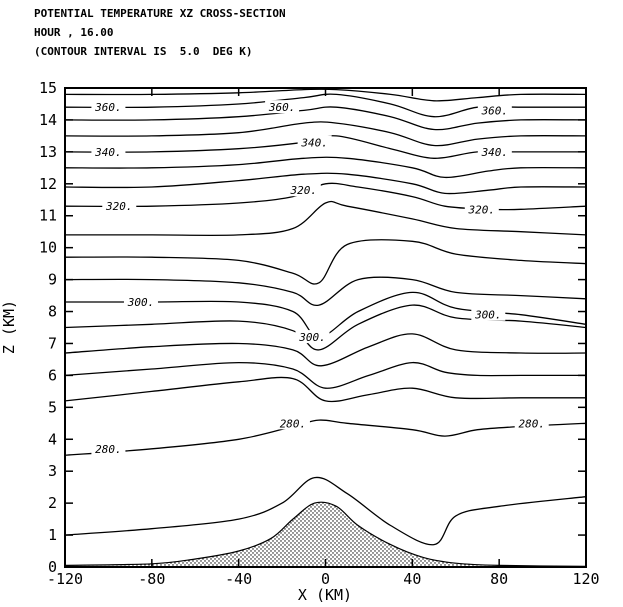  What do you see at coordinates (160, 13) in the screenshot?
I see `chart-title: POTENTIAL TEMPERATURE XZ CROSS-SECTION` at bounding box center [160, 13].